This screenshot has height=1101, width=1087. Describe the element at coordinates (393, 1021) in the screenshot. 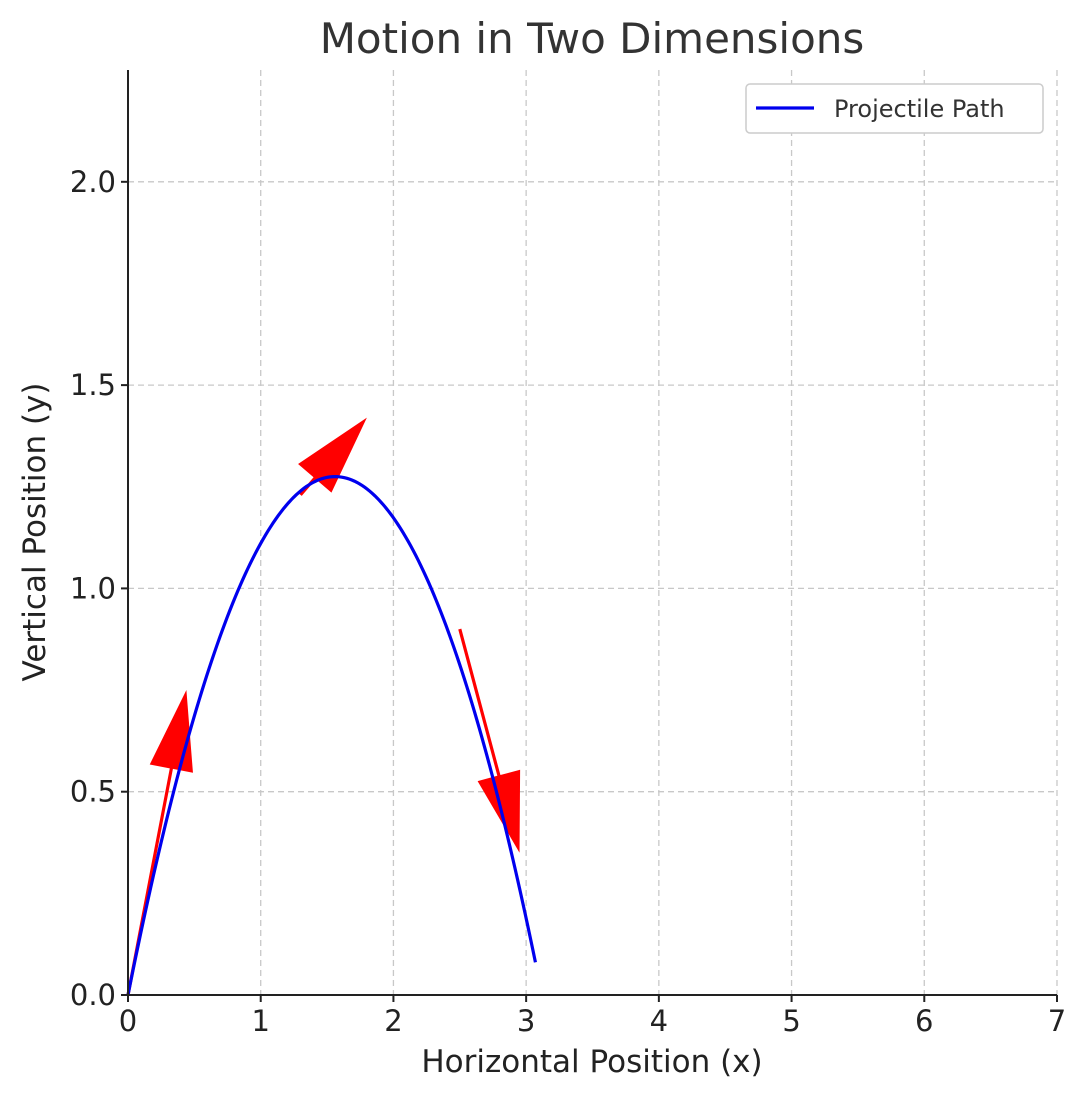

I see `x-tick-label: 2` at that location.